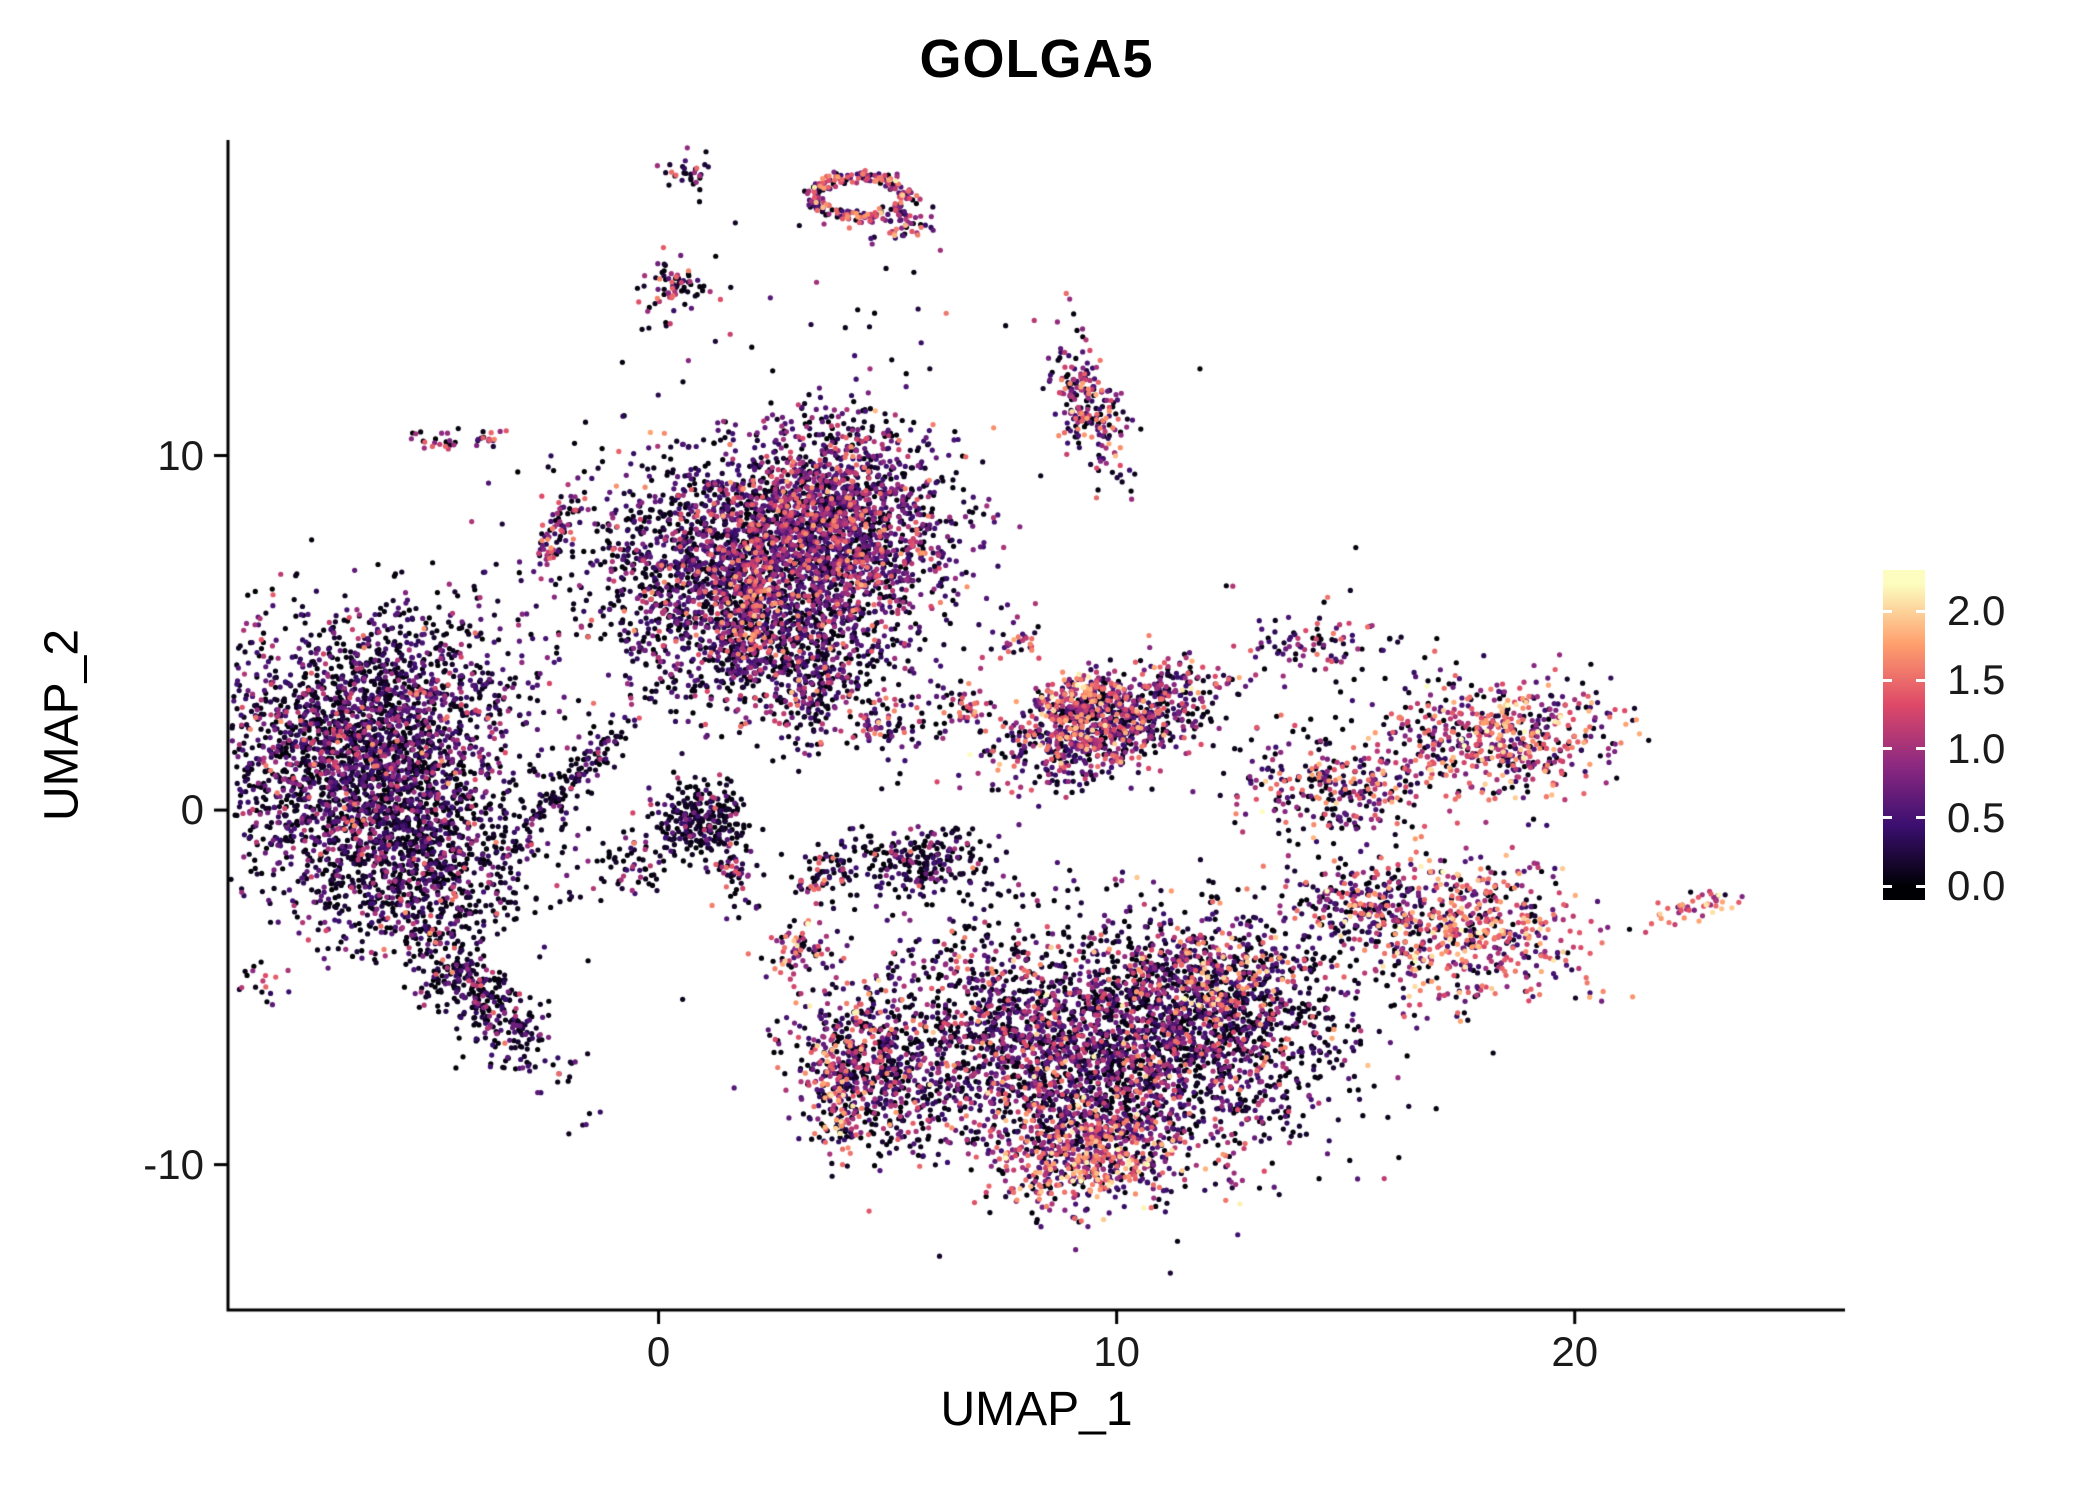 Image resolution: width=2100 pixels, height=1500 pixels. What do you see at coordinates (1976, 679) in the screenshot?
I see `legend-tick-label: 1.5` at bounding box center [1976, 679].